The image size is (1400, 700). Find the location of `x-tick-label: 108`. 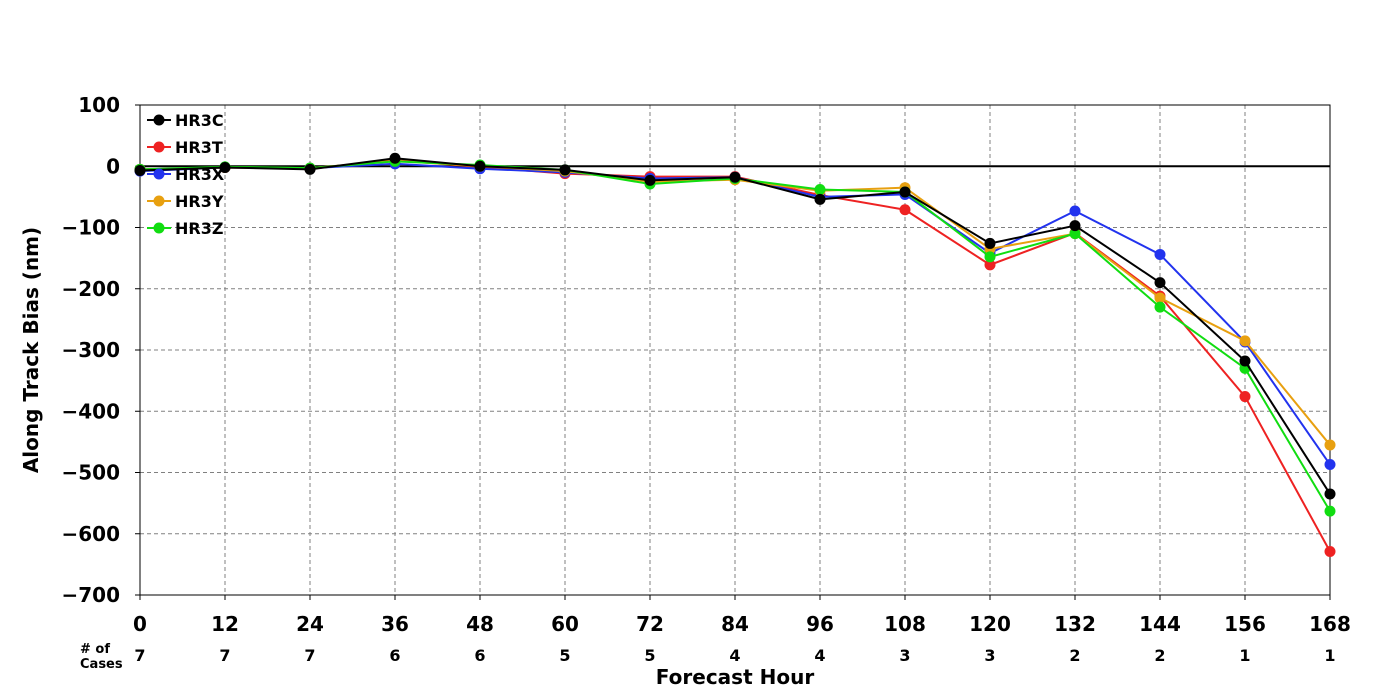

x-tick-label: 108 is located at coordinates (905, 624).